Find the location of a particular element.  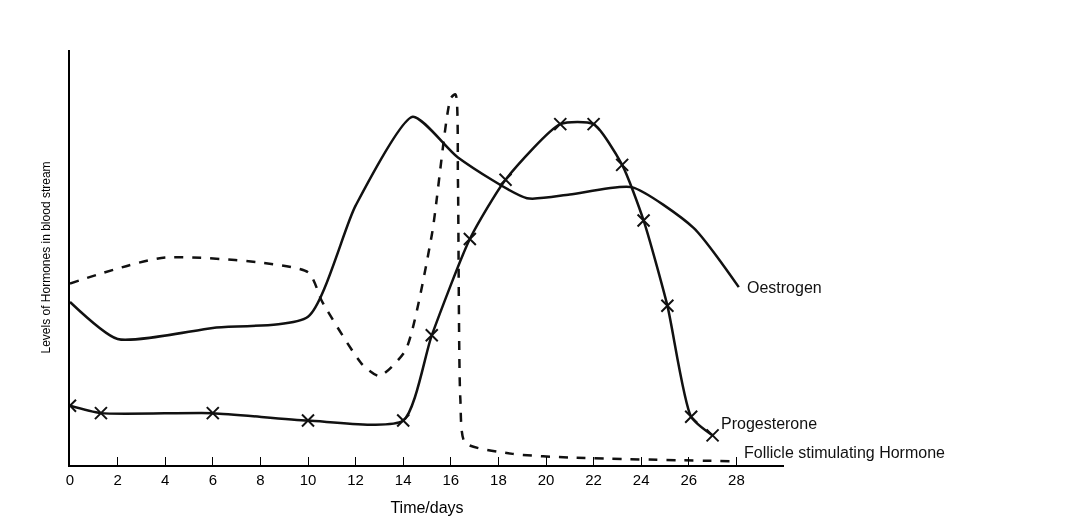

x-tick-label: 14 is located at coordinates (403, 479).